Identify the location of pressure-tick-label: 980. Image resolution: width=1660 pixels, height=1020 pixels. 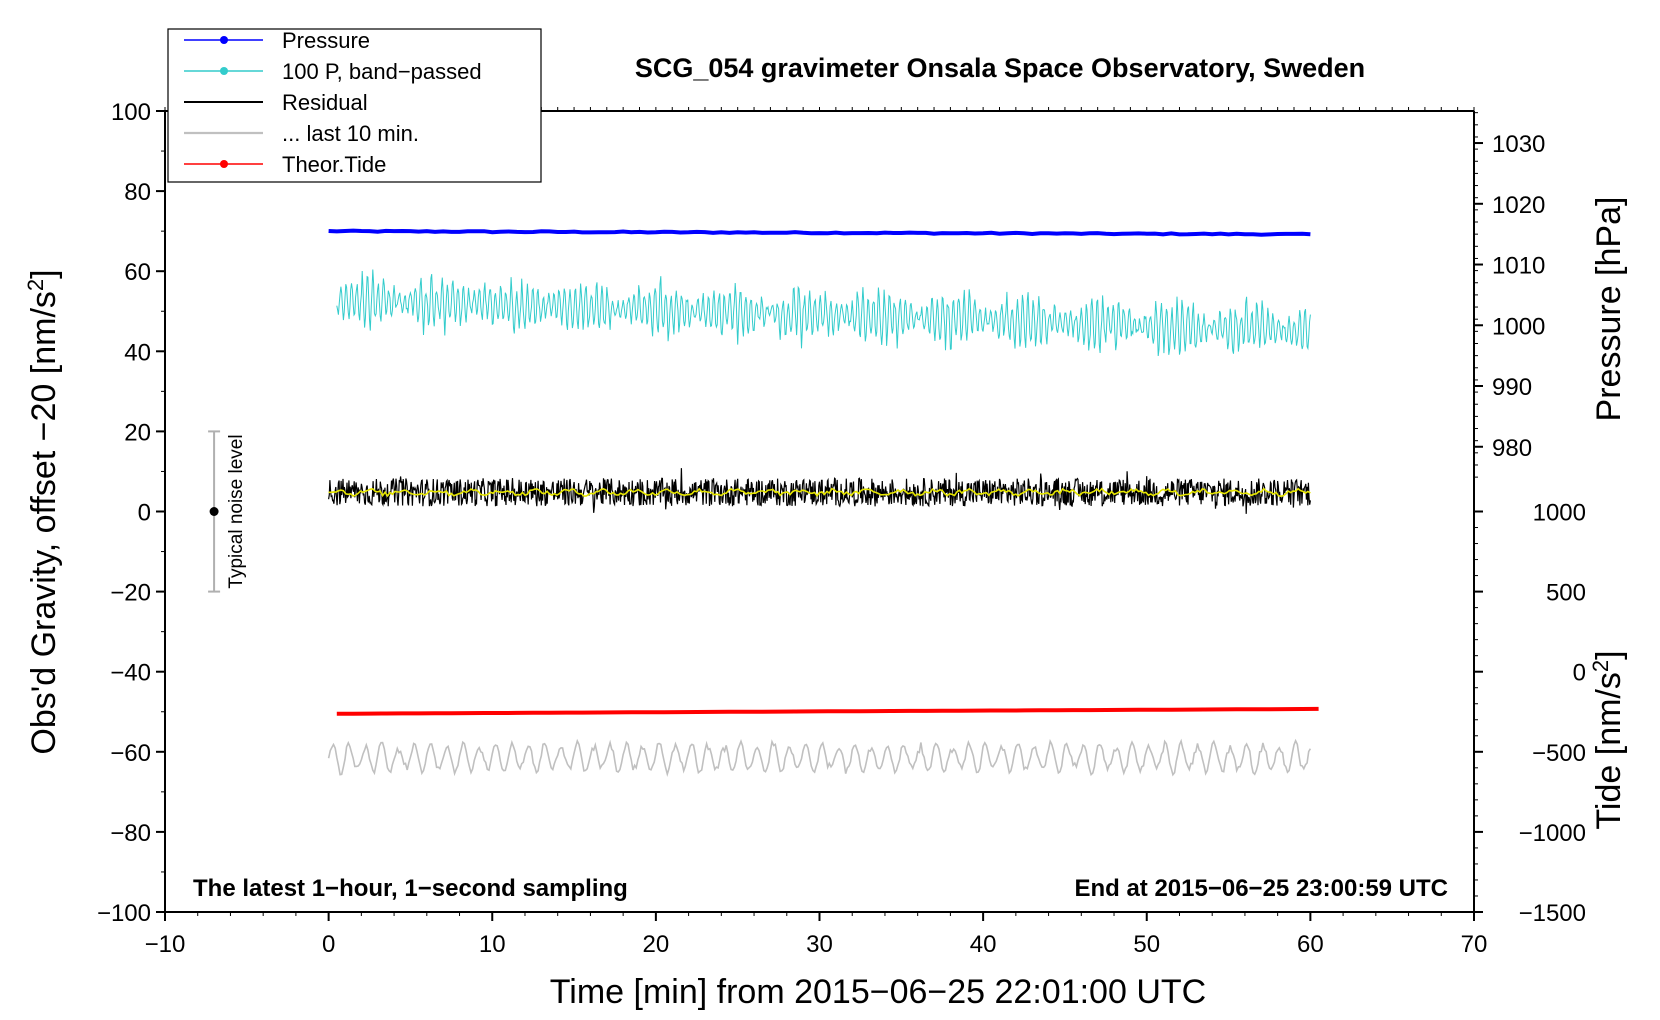
(1512, 448).